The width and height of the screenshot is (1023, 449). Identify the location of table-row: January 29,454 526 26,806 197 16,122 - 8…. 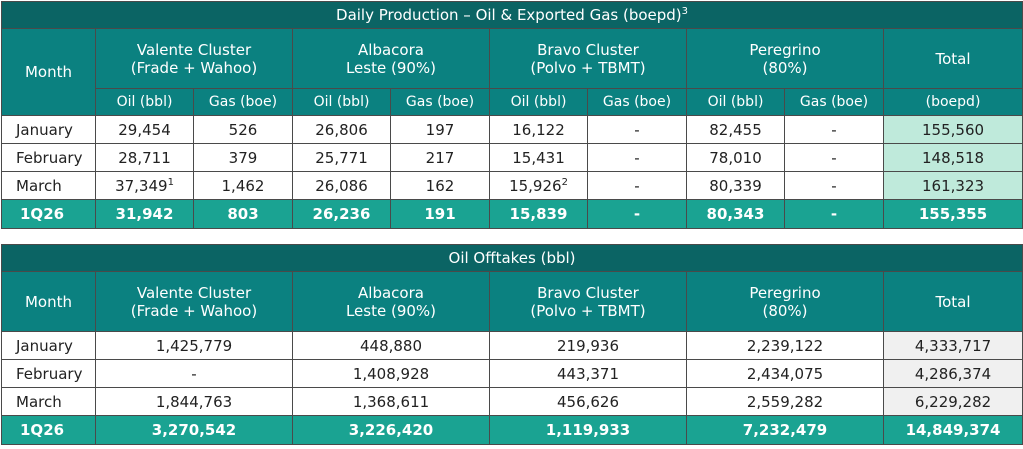
(512, 129).